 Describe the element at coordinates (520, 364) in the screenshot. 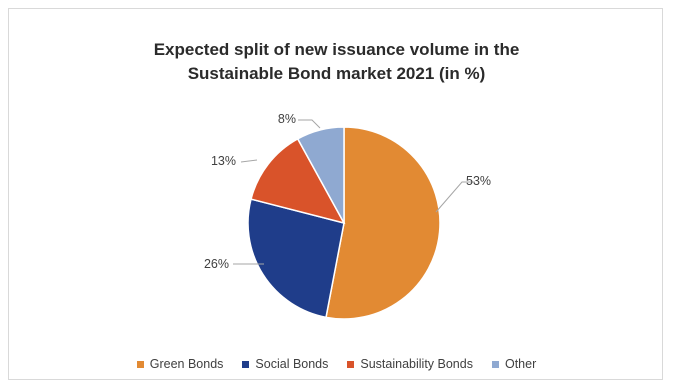

I see `legend-label-other: Other` at that location.